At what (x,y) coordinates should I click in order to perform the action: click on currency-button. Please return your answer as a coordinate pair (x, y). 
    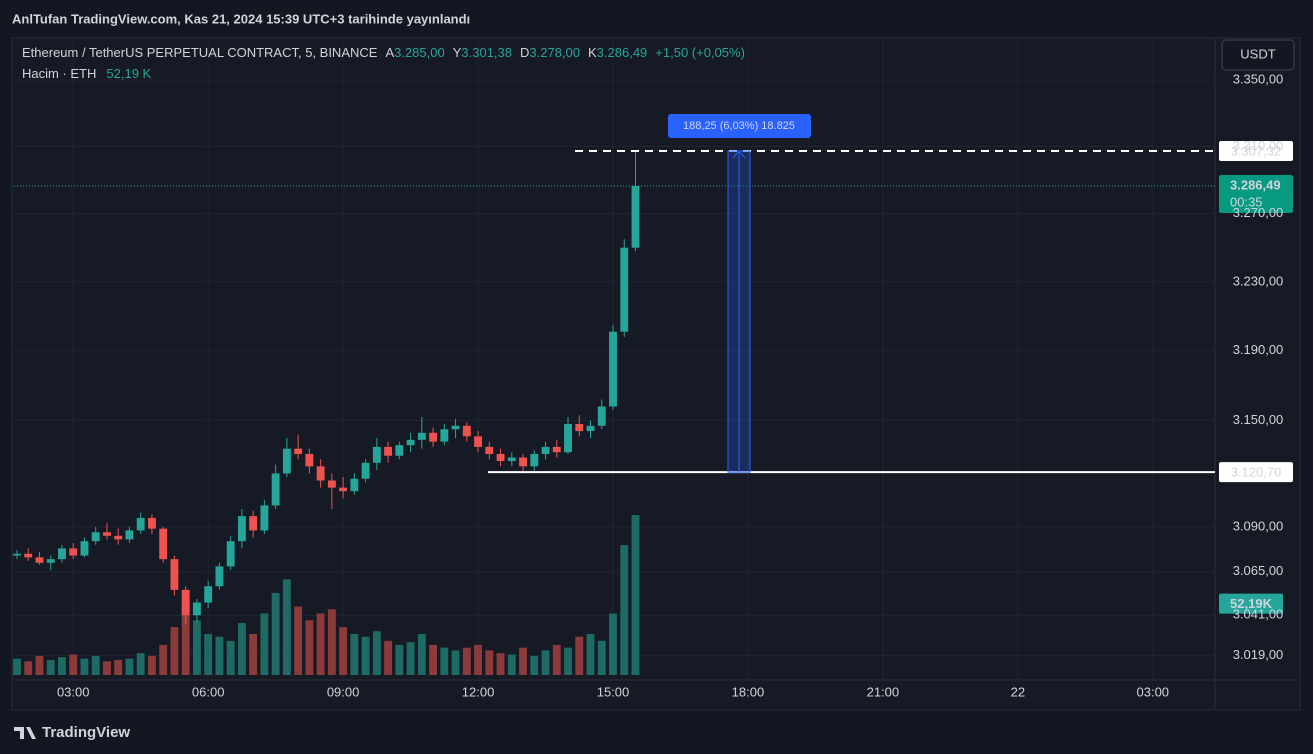
    Looking at the image, I should click on (1258, 55).